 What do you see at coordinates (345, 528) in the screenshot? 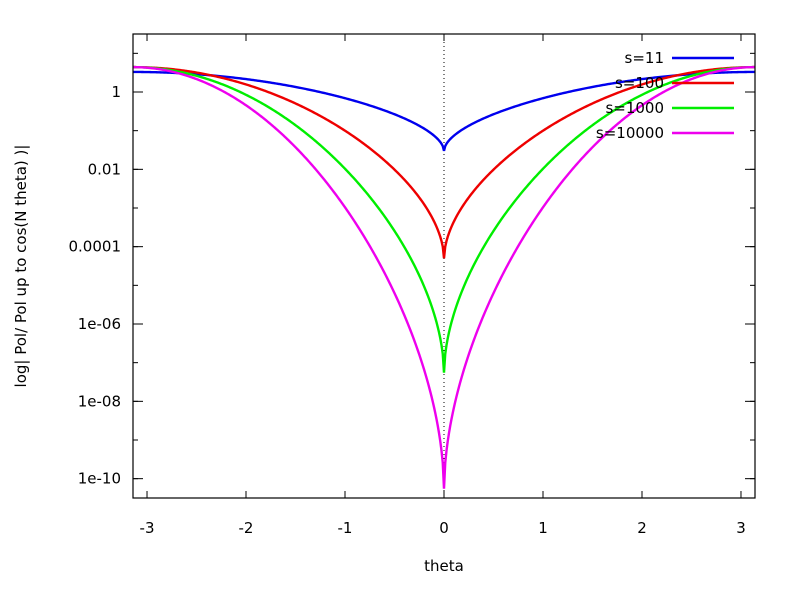
I see `x-tick-label: -1` at bounding box center [345, 528].